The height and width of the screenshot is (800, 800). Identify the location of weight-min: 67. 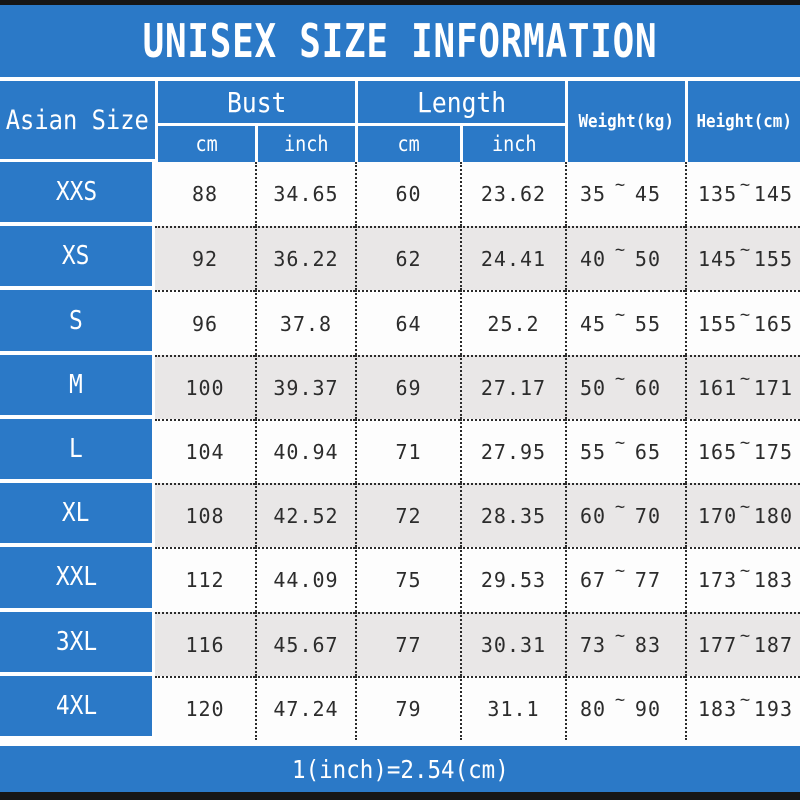
(593, 580).